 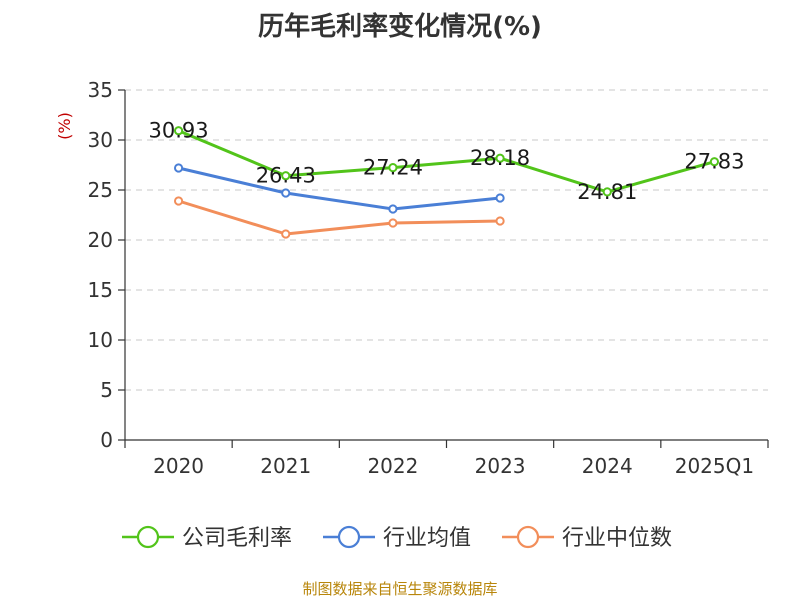 I want to click on y-axis-unit: (%), so click(x=64, y=126).